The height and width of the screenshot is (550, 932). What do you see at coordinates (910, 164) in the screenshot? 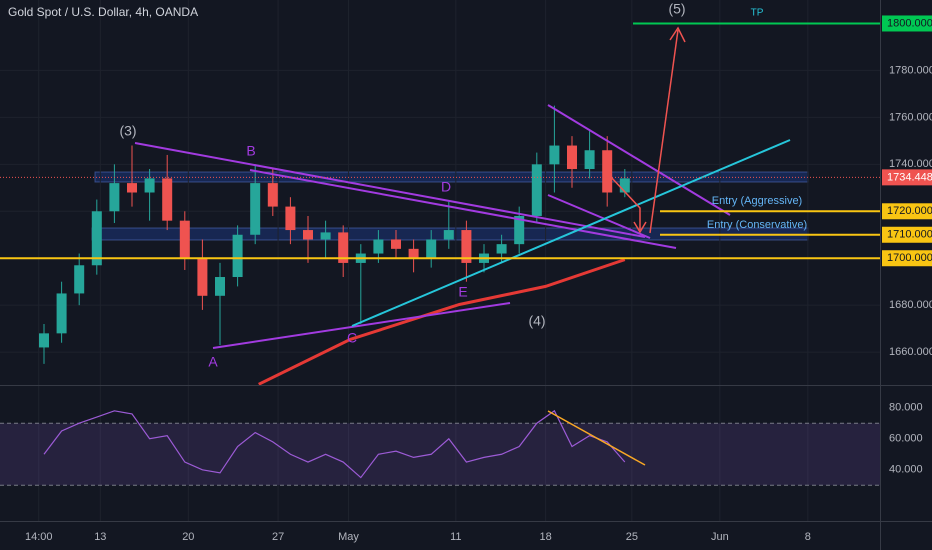
I see `y-tick-label: 1740.000` at bounding box center [910, 164].